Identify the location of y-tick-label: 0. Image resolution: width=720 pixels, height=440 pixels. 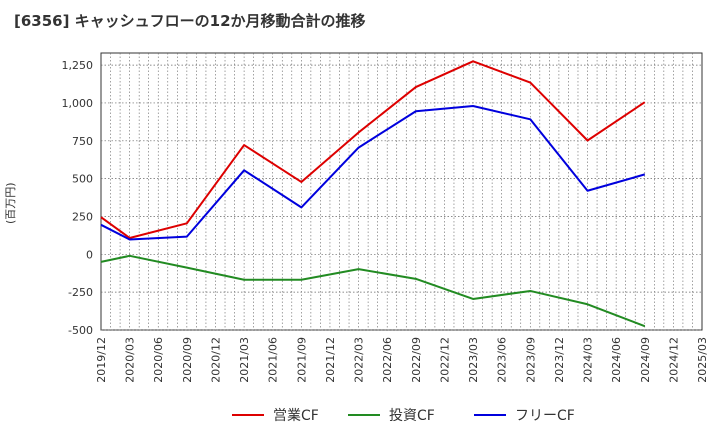
(89, 254).